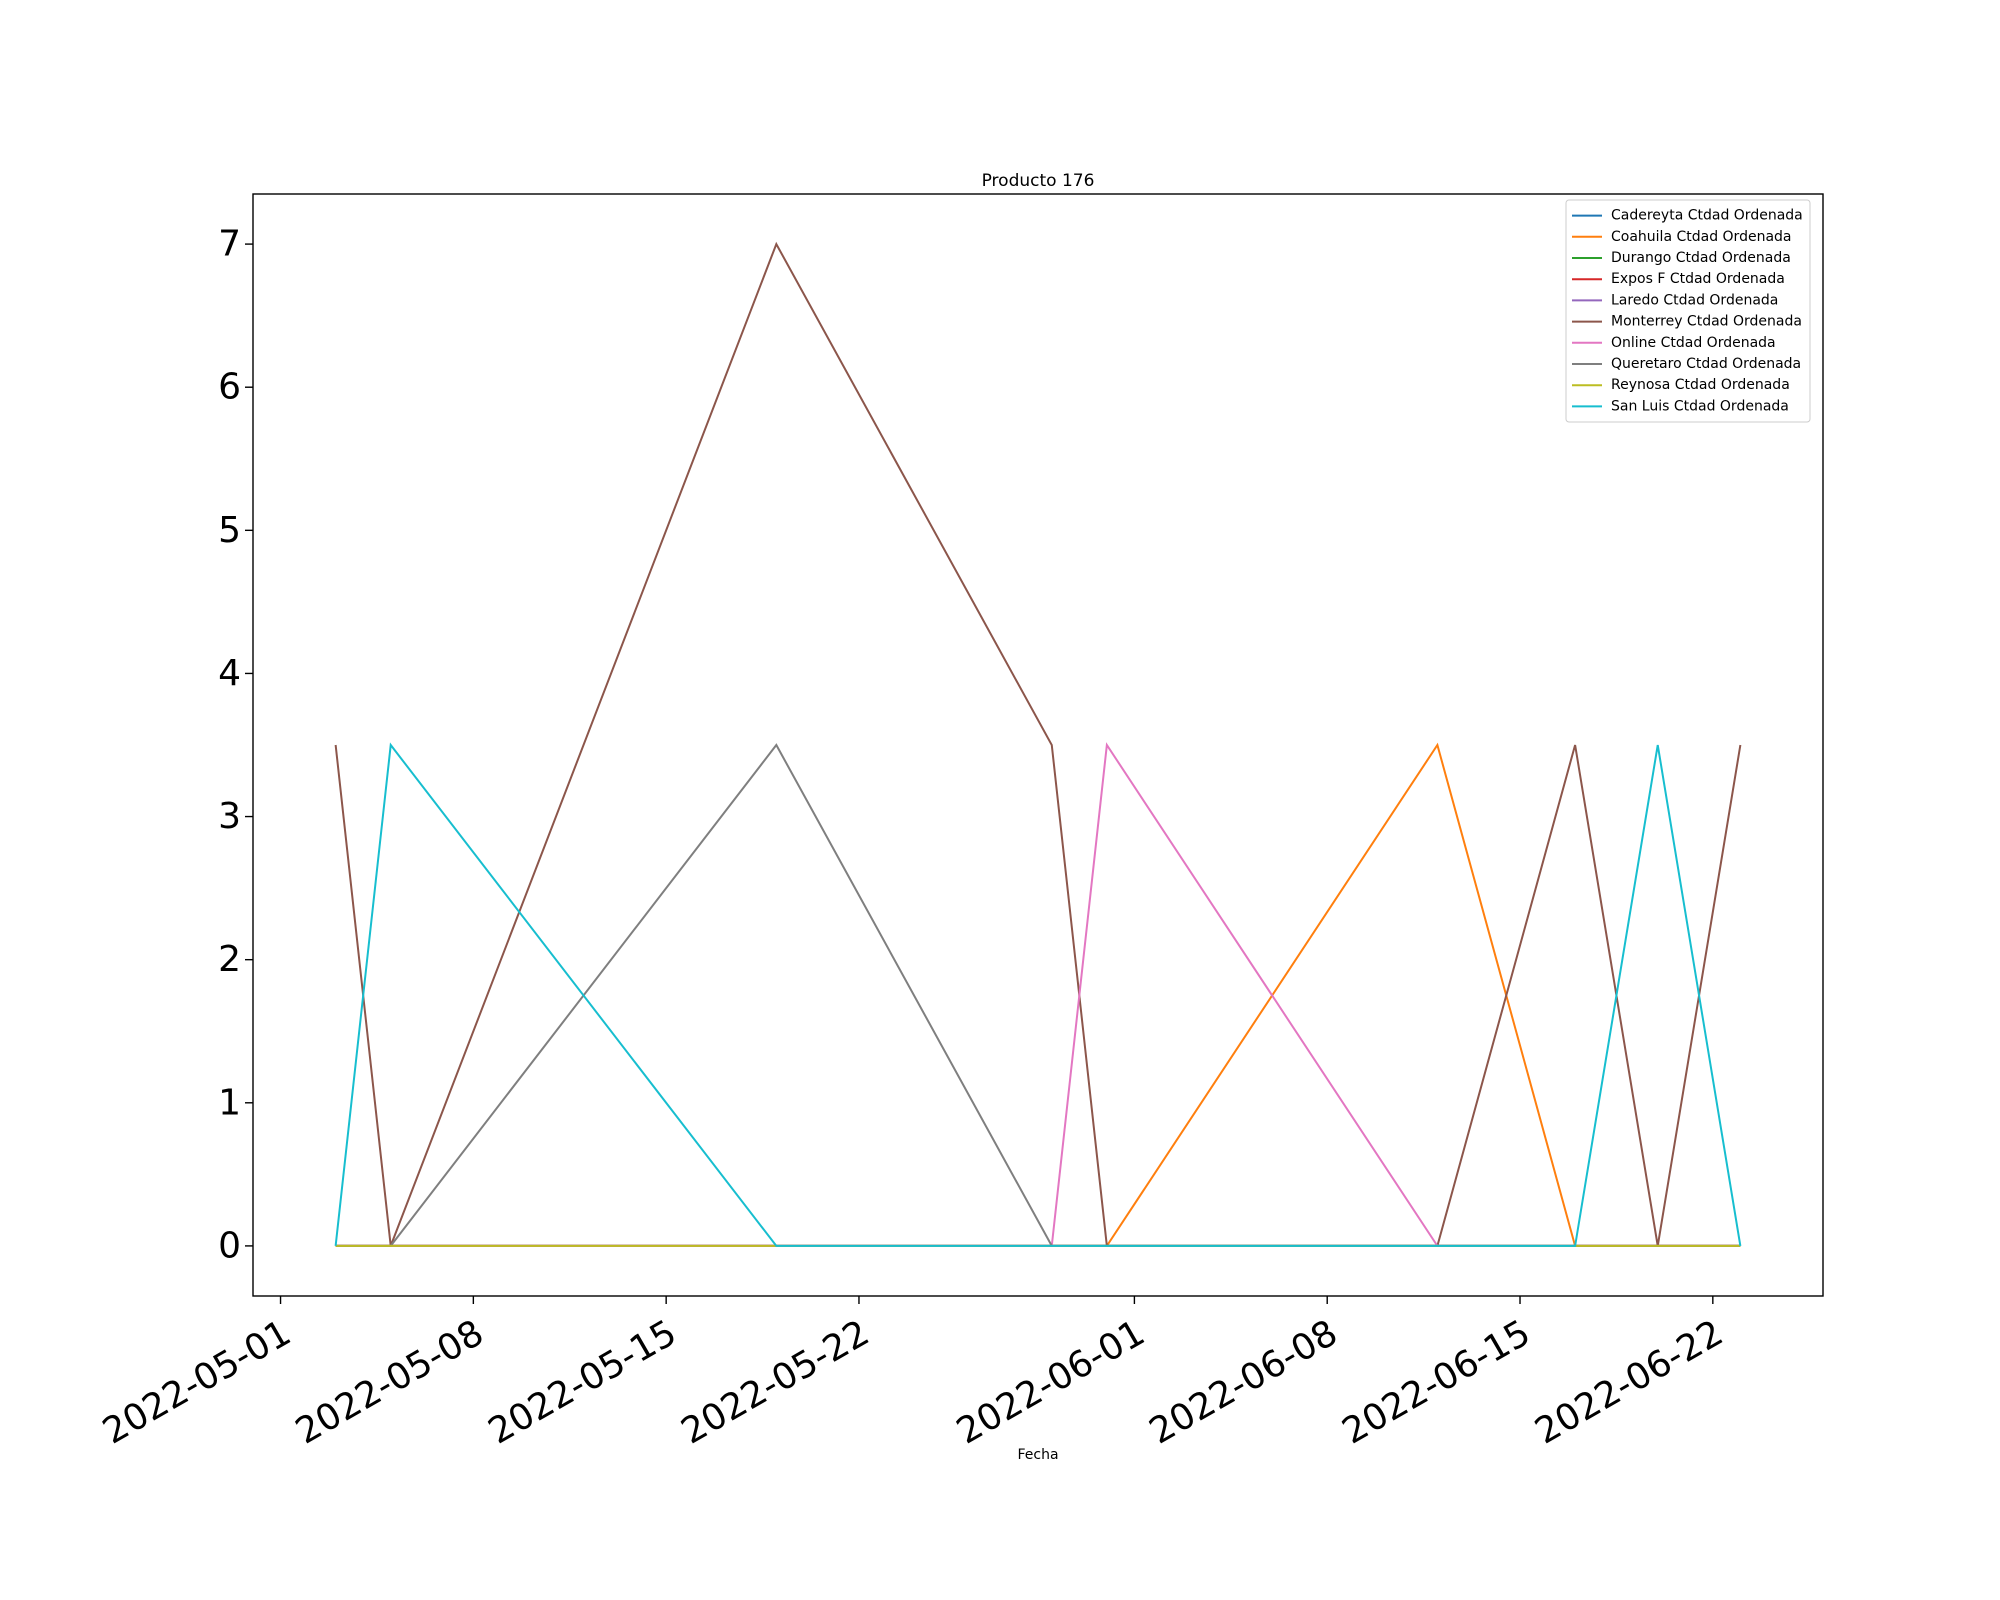  Describe the element at coordinates (229, 530) in the screenshot. I see `y-tick-label: 5` at that location.